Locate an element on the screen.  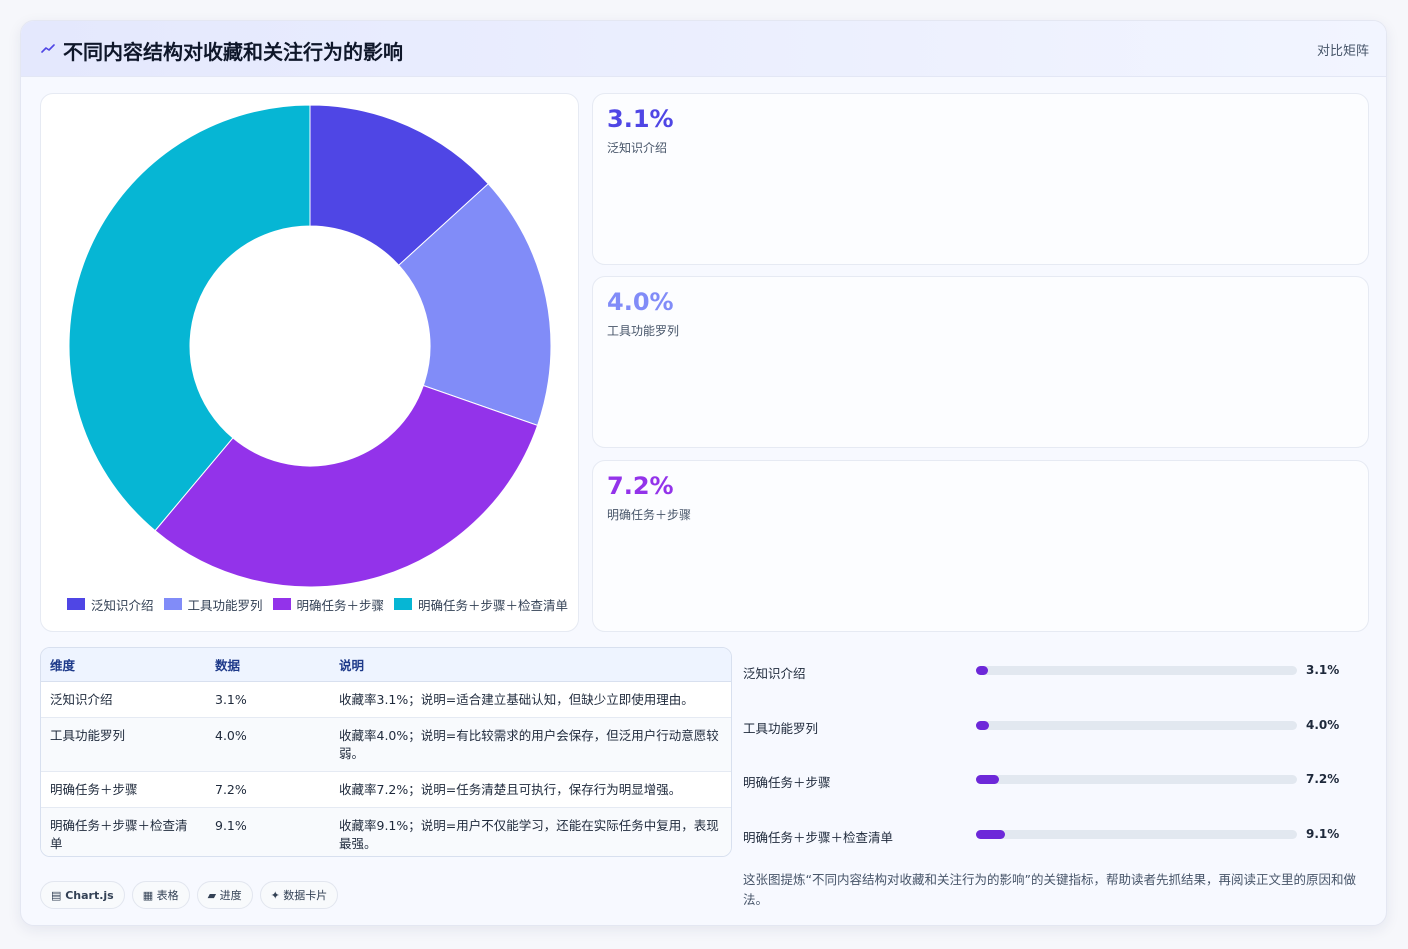
chip-label: ▤ Chart.js is located at coordinates (82, 895).